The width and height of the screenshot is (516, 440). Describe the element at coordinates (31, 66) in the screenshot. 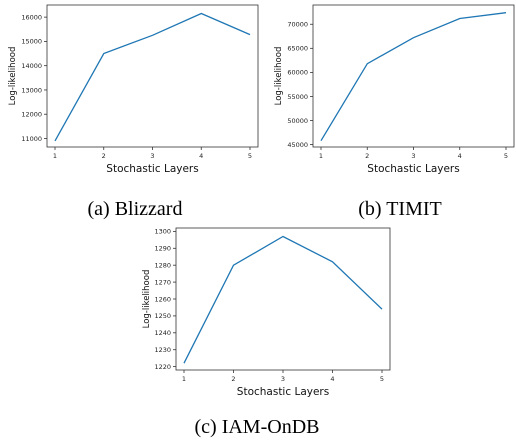

I see `y-tick-label: 14000` at that location.